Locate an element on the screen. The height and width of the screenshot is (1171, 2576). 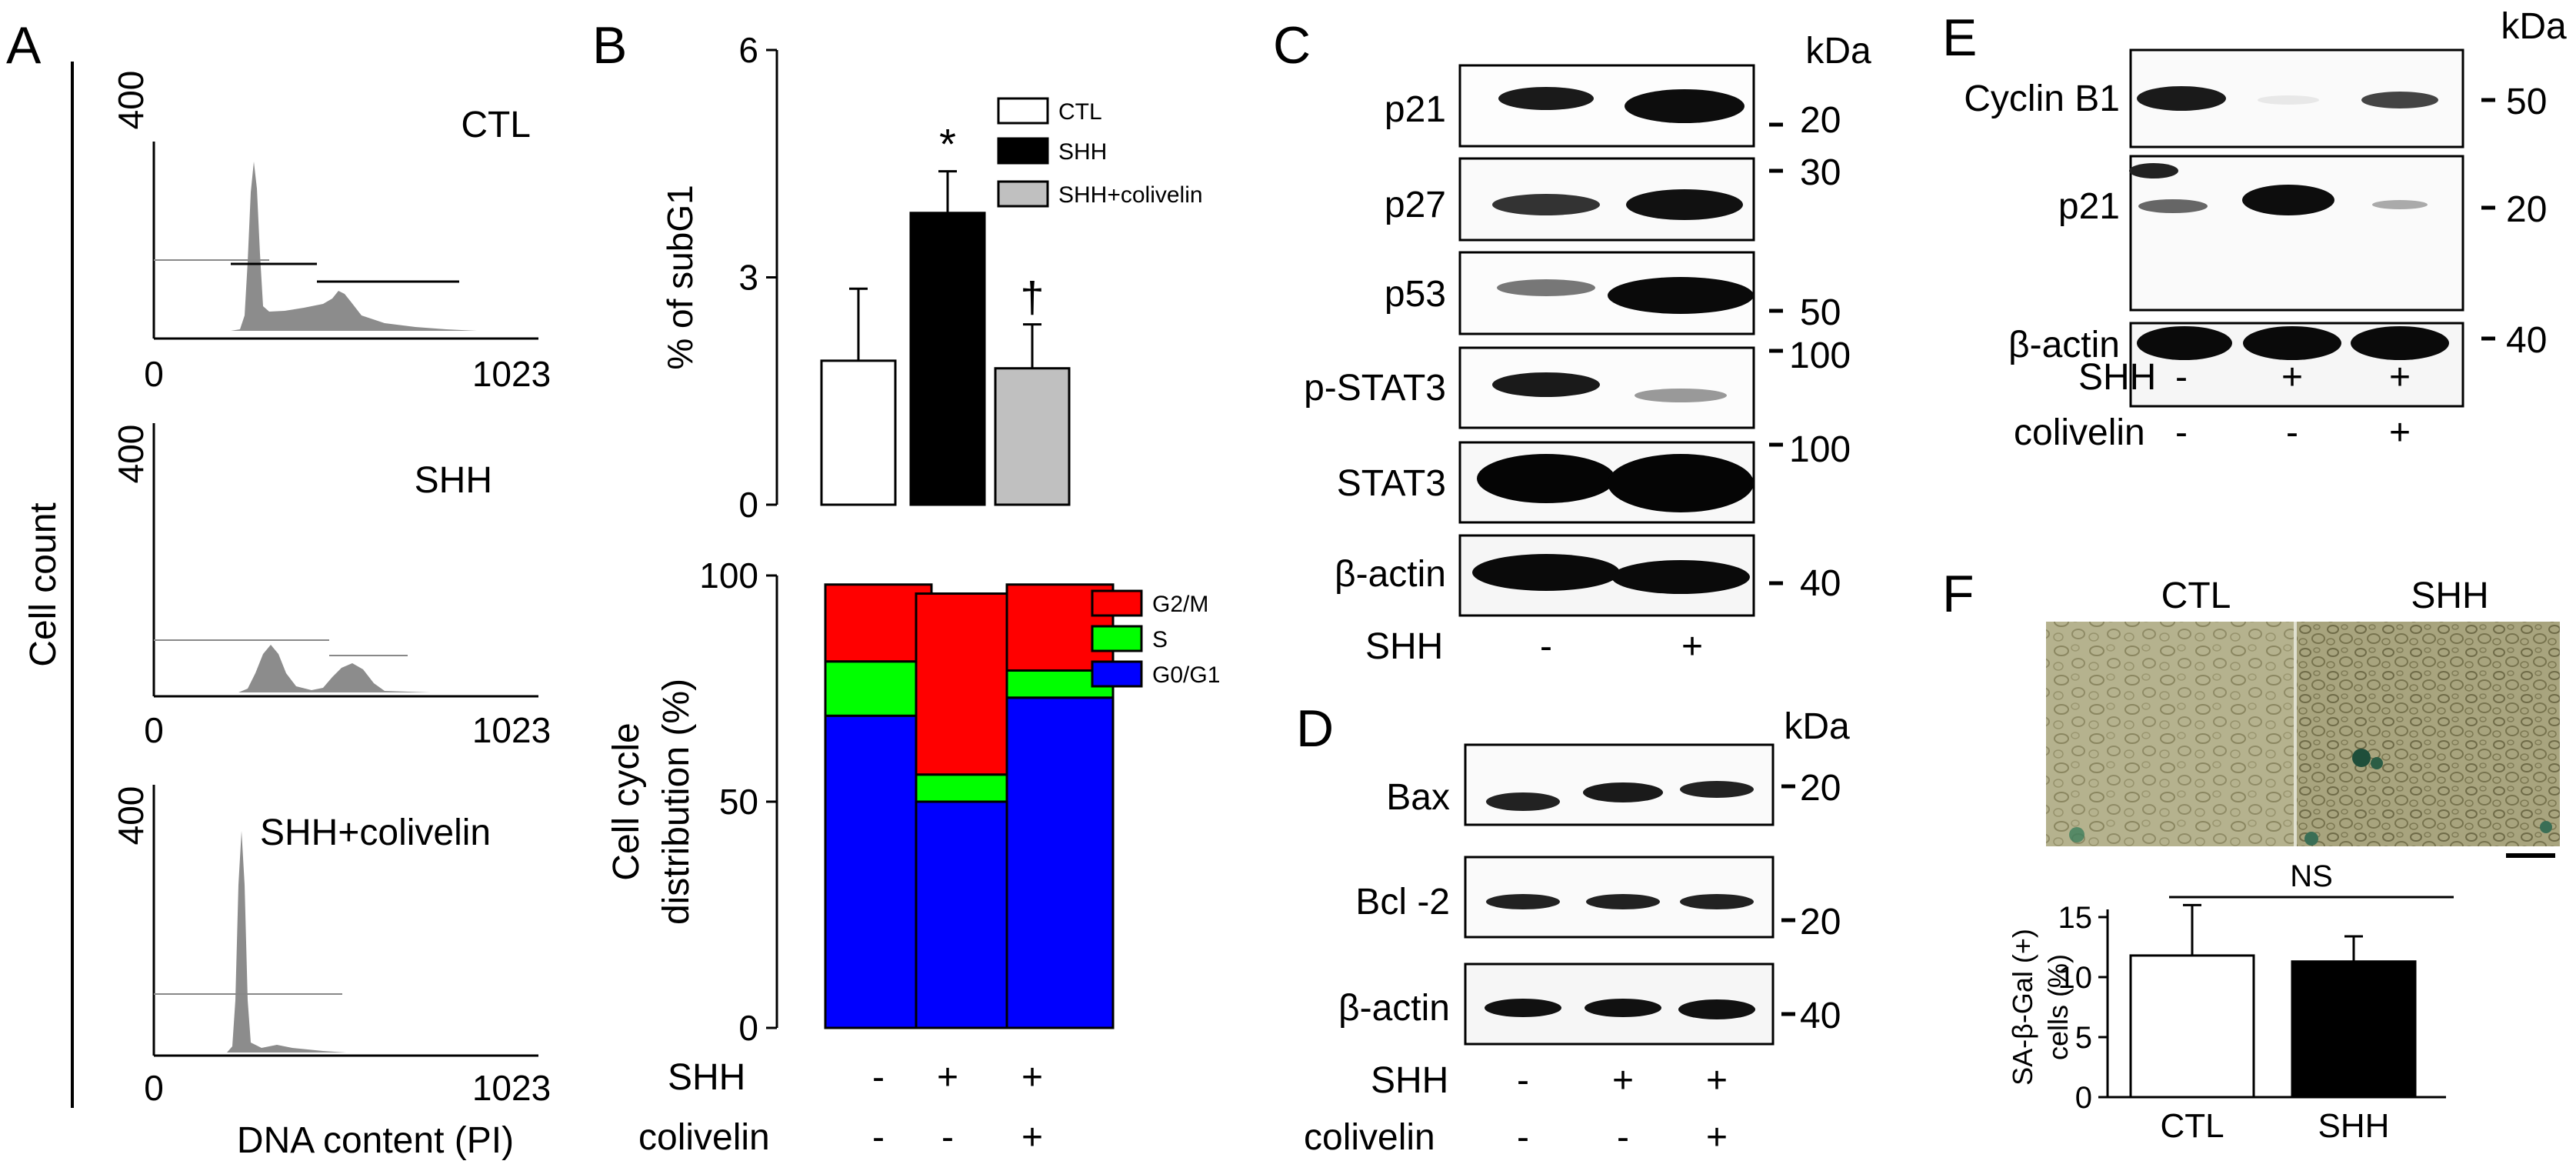
panel-d-colivelin-label: colivelin is located at coordinates (1369, 1137).